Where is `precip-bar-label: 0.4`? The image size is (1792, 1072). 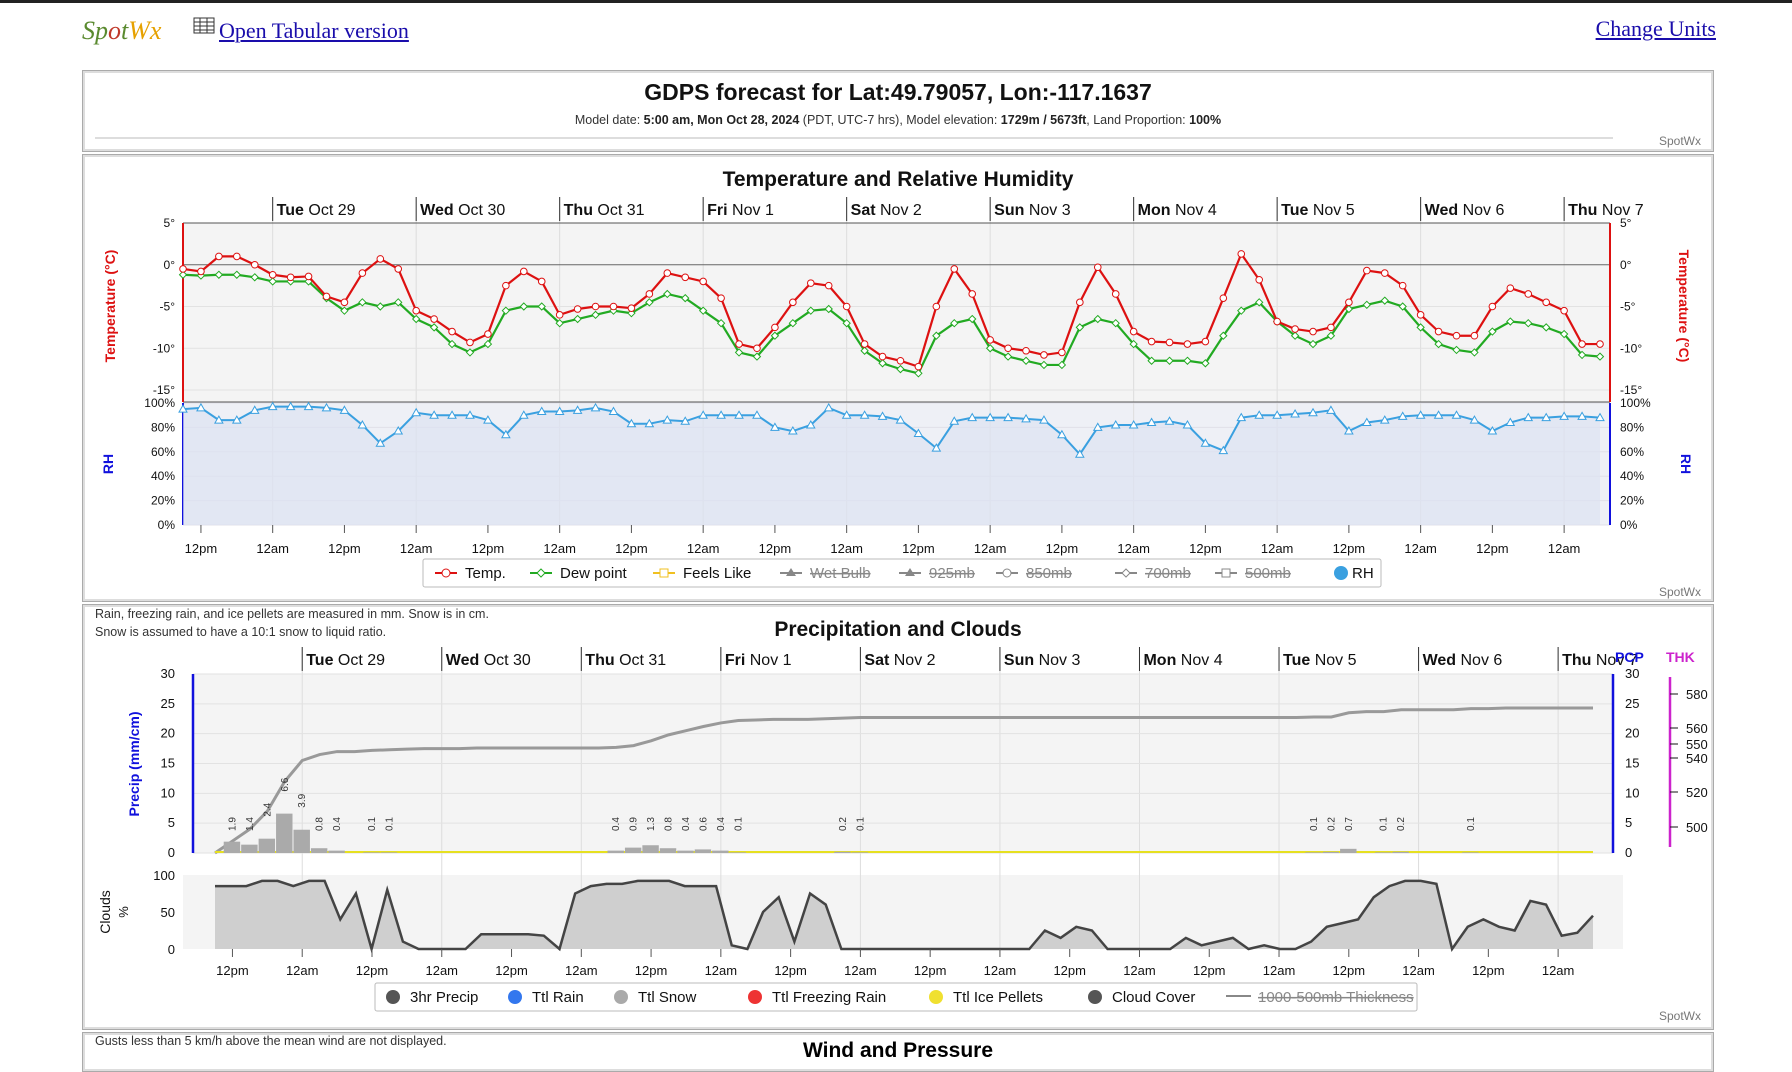
precip-bar-label: 0.4 is located at coordinates (337, 824).